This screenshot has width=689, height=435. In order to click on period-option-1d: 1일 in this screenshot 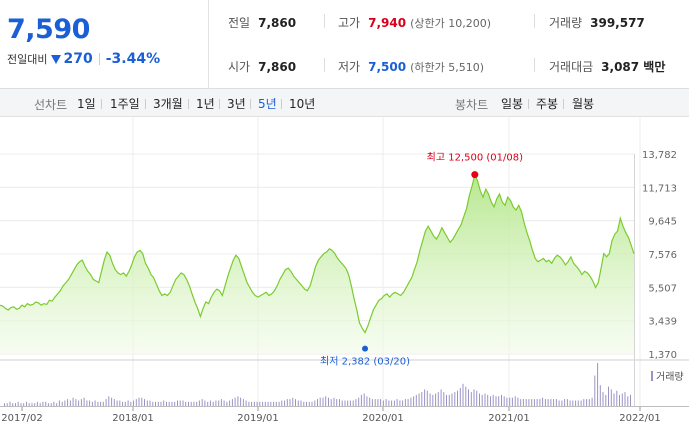, I will do `click(86, 104)`.